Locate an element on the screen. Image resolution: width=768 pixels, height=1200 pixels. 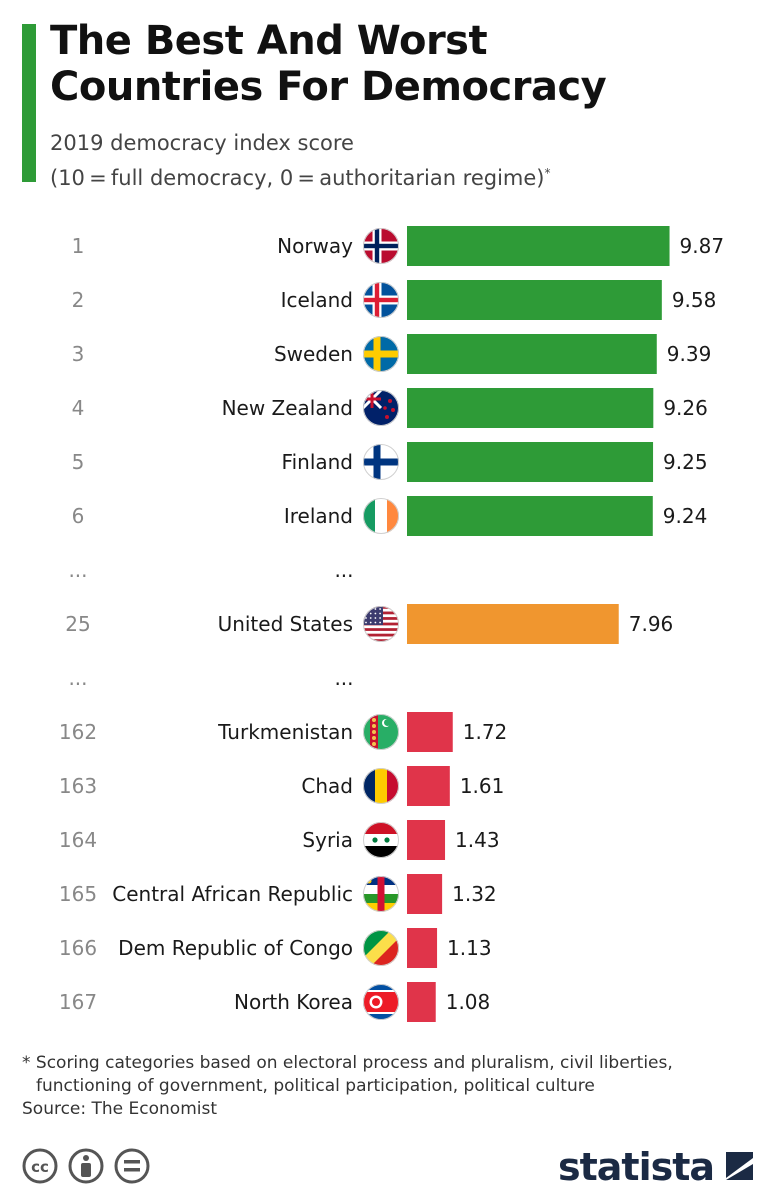
rank-label-iceland: 2 is located at coordinates (78, 300).